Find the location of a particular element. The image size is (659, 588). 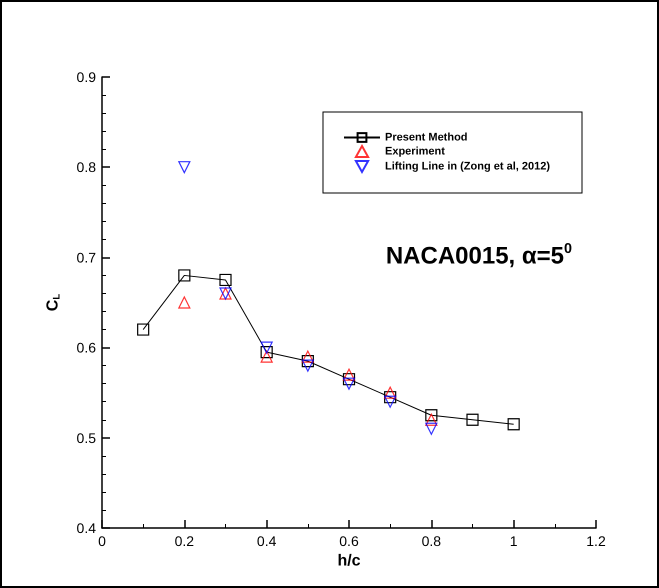

y-tick-label: 0.7 is located at coordinates (86, 257).